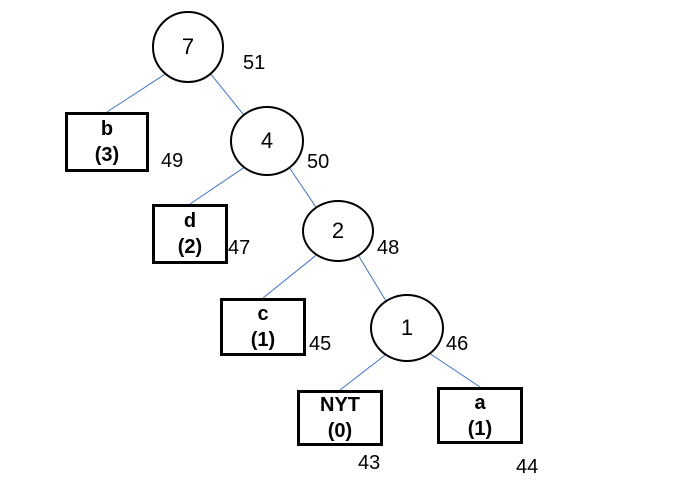 The height and width of the screenshot is (492, 682). Describe the element at coordinates (263, 314) in the screenshot. I see `leaf-symbol: c` at that location.